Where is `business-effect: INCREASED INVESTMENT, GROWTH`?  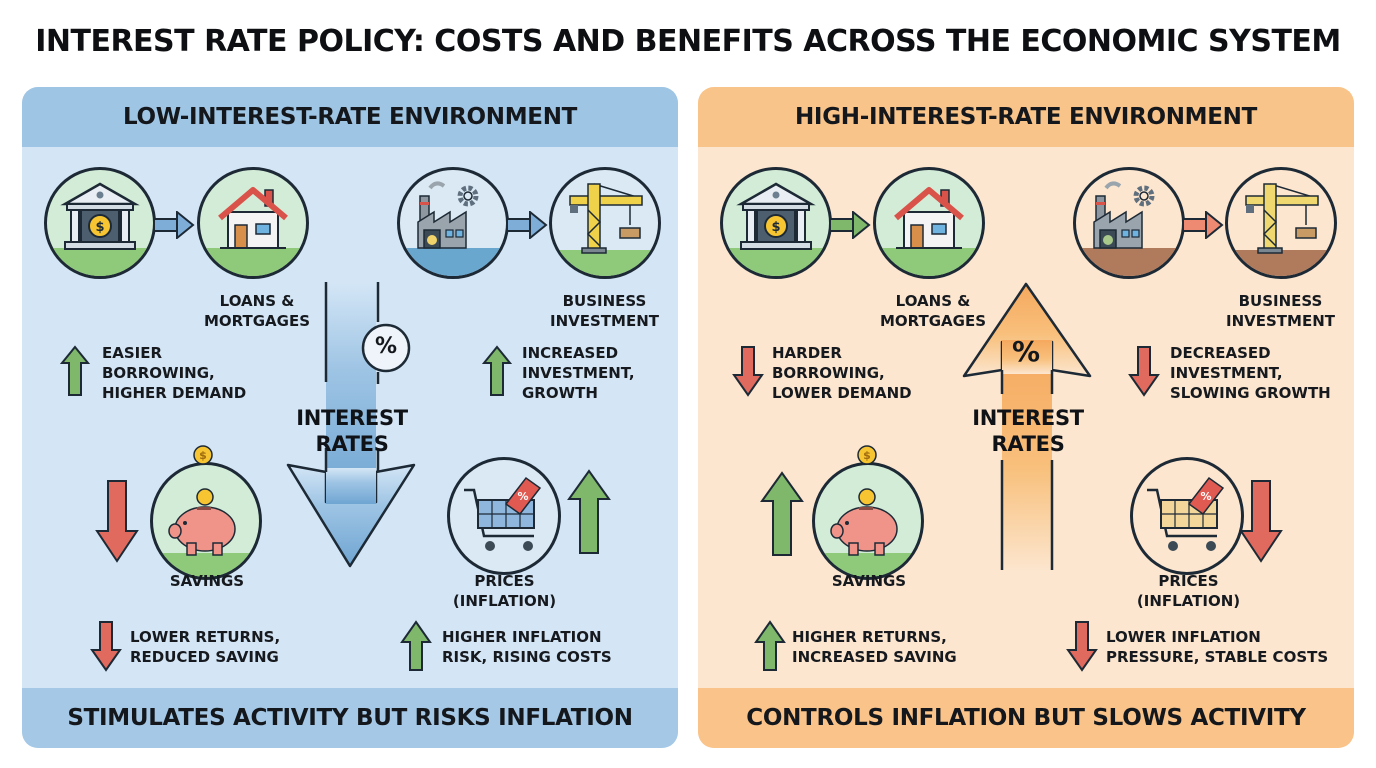 business-effect: INCREASED INVESTMENT, GROWTH is located at coordinates (578, 373).